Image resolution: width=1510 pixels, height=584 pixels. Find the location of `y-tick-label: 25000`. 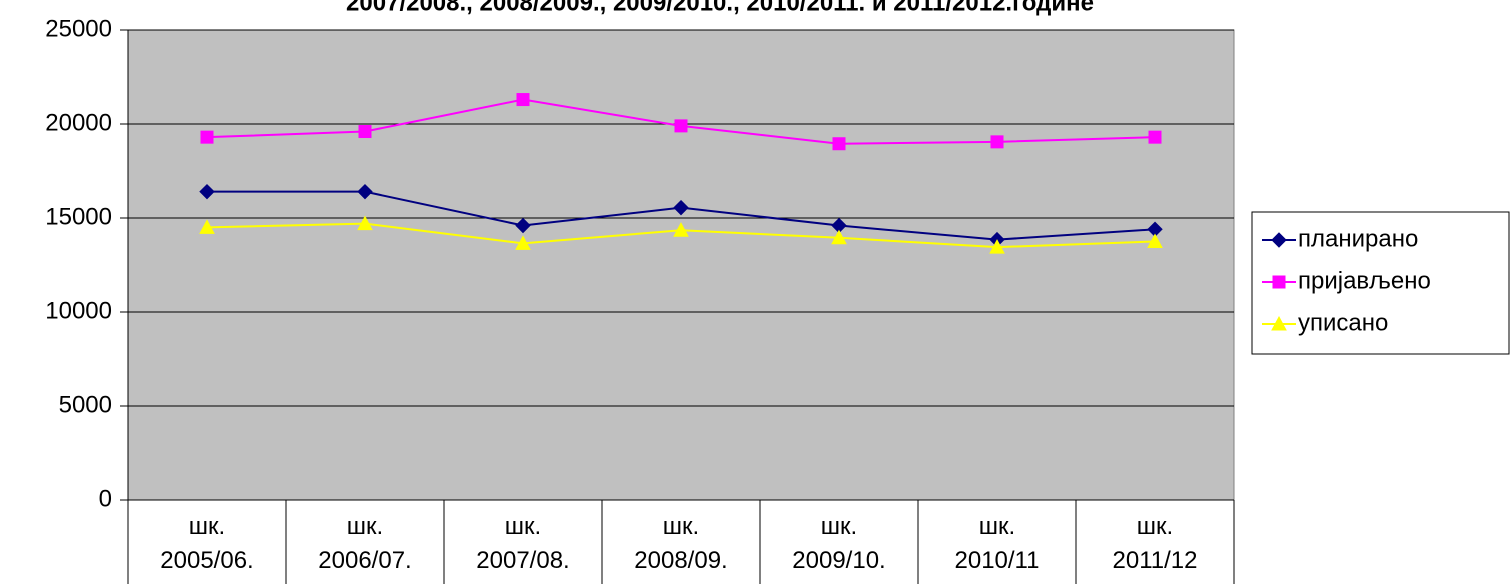

y-tick-label: 25000 is located at coordinates (78, 28).